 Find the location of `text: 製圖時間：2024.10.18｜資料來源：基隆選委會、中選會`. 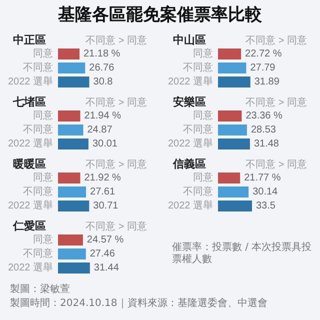

text: 製圖時間：2024.10.18｜資料來源：基隆選委會、中選會 is located at coordinates (139, 304).